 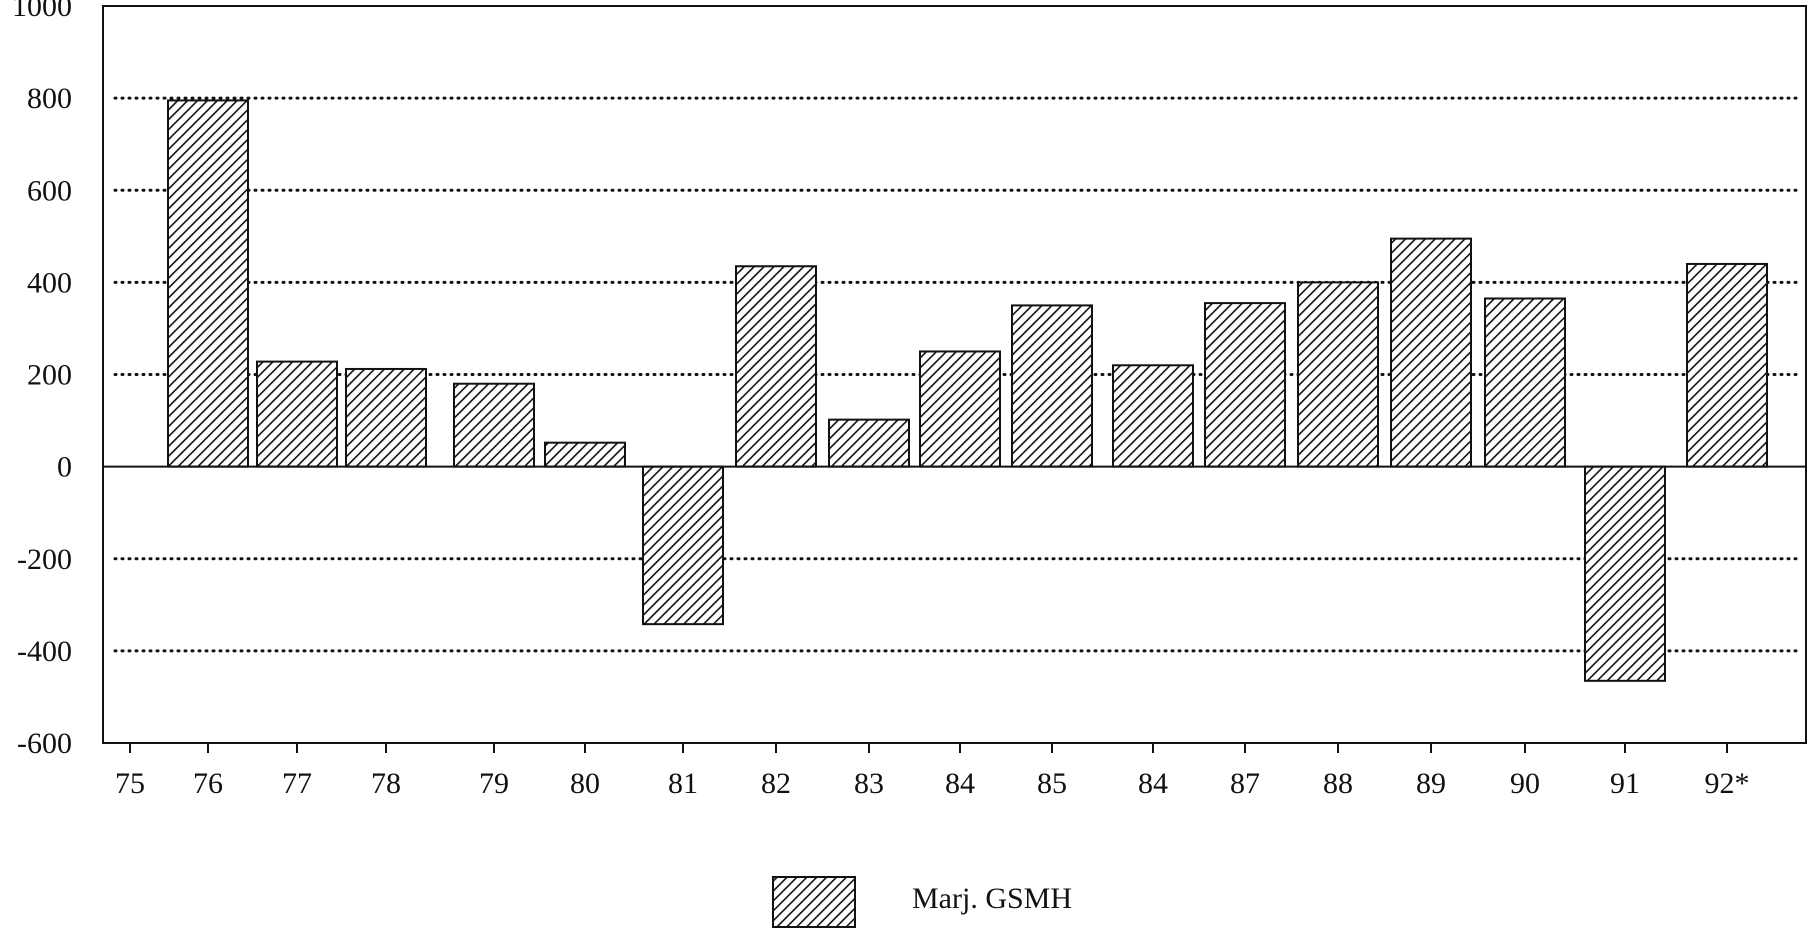 I want to click on y-tick-label-5: 0, so click(x=64, y=467).